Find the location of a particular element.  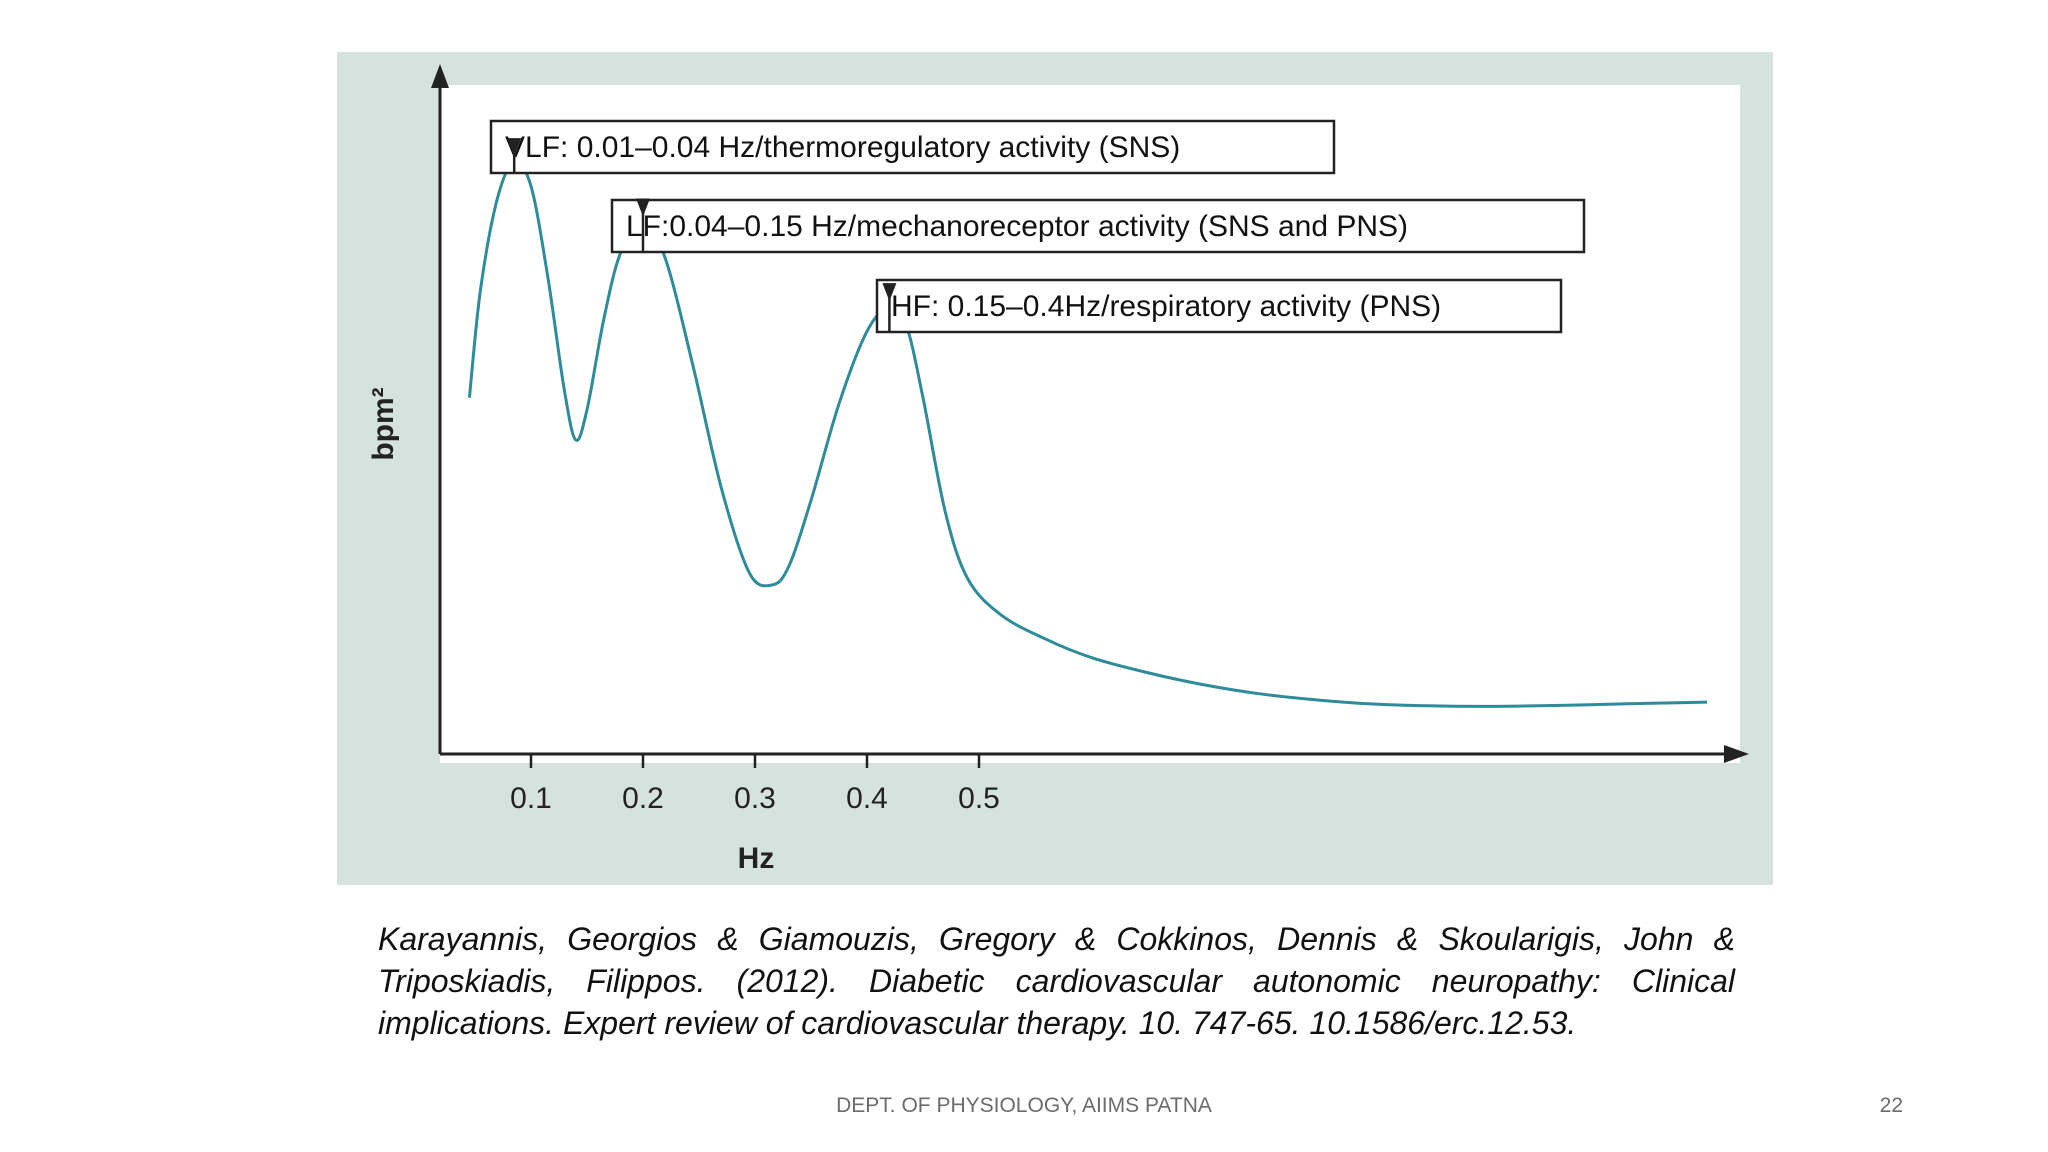

x-tick-label: 0.3 is located at coordinates (755, 798).